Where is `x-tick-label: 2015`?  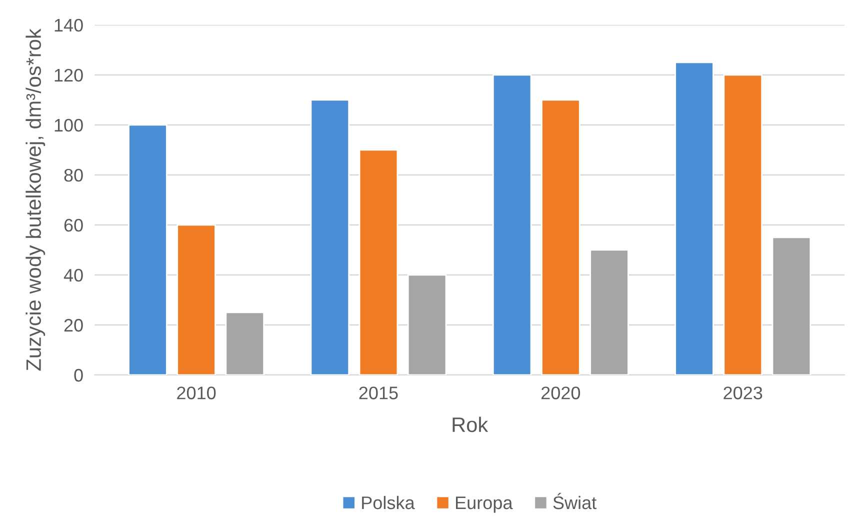 x-tick-label: 2015 is located at coordinates (378, 393).